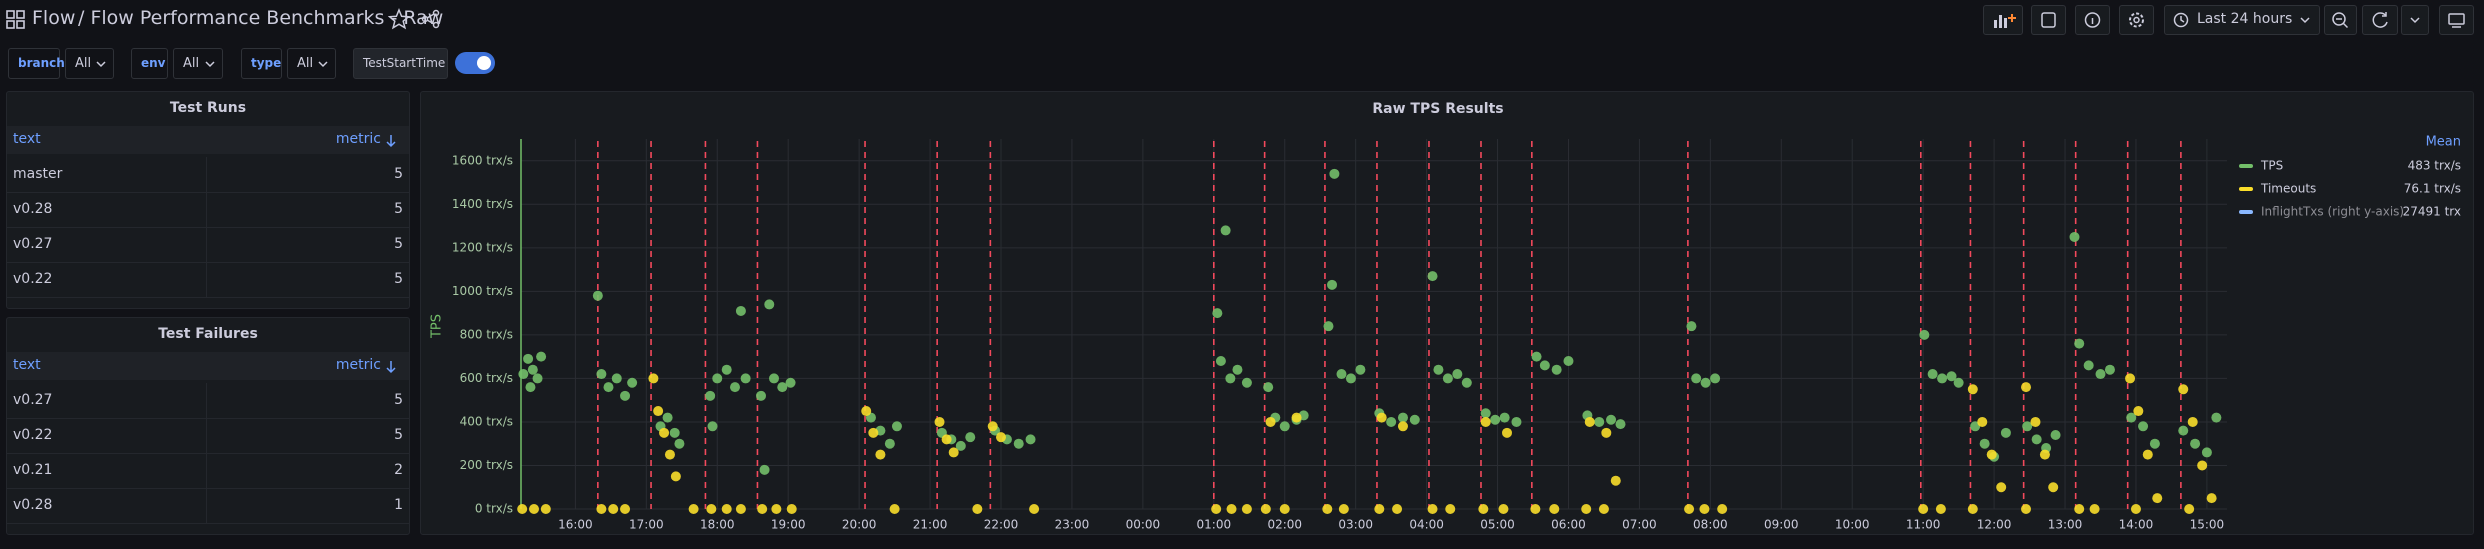 The width and height of the screenshot is (2484, 549). I want to click on legend-mean: 483 trx/s, so click(2434, 166).